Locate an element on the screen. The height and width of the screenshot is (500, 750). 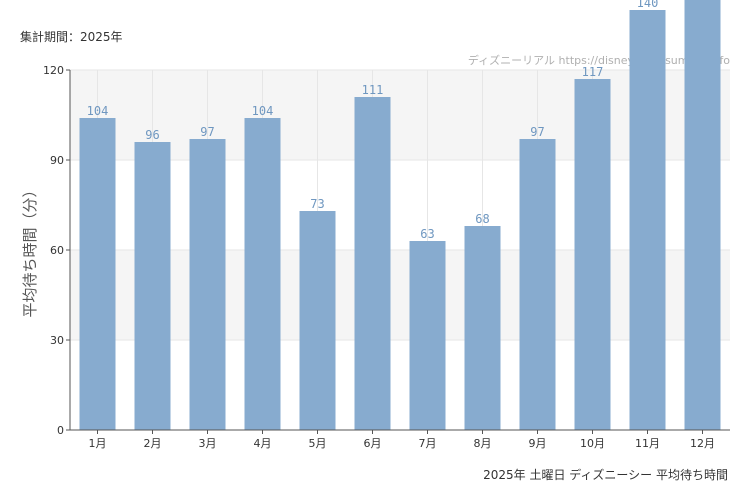
x-tick-label: 3月 is located at coordinates (208, 443).